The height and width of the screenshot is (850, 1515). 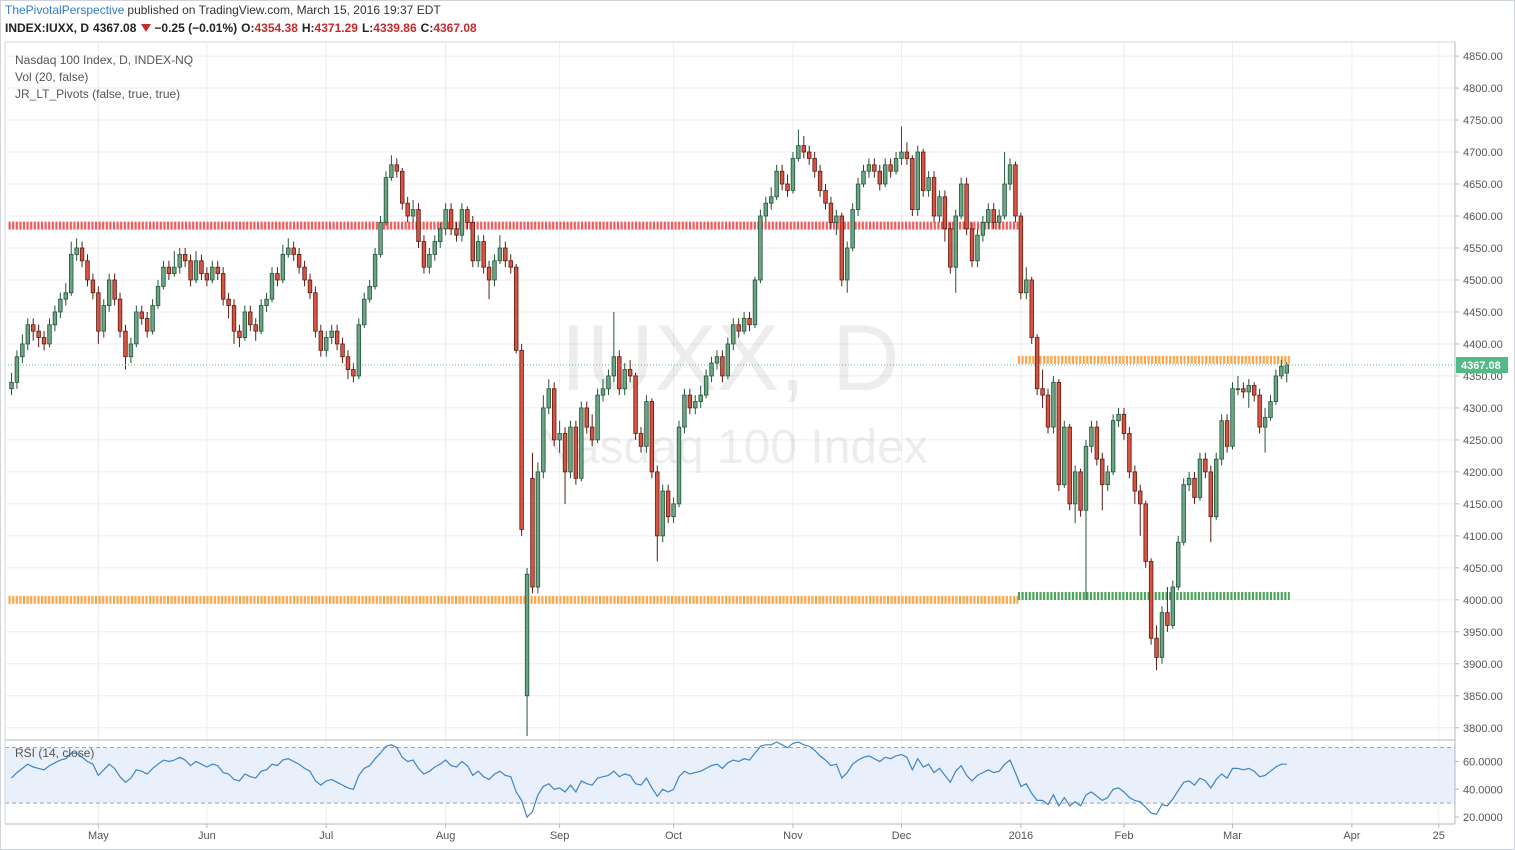 What do you see at coordinates (65, 10) in the screenshot?
I see `author: ThePivotalPerspective` at bounding box center [65, 10].